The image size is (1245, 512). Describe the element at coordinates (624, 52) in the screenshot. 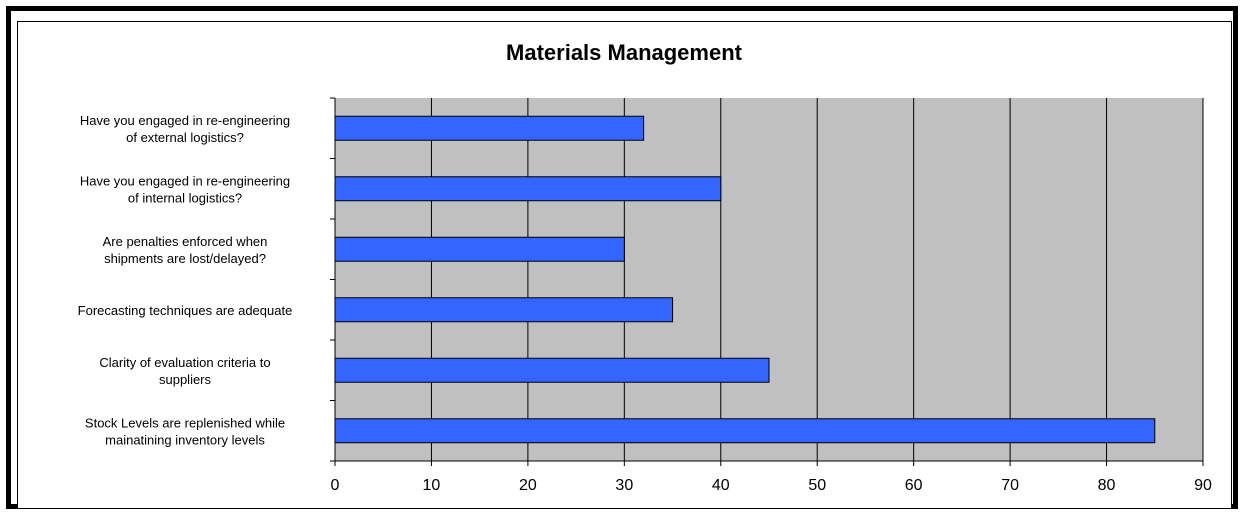

I see `chart-title: Materials Management` at that location.